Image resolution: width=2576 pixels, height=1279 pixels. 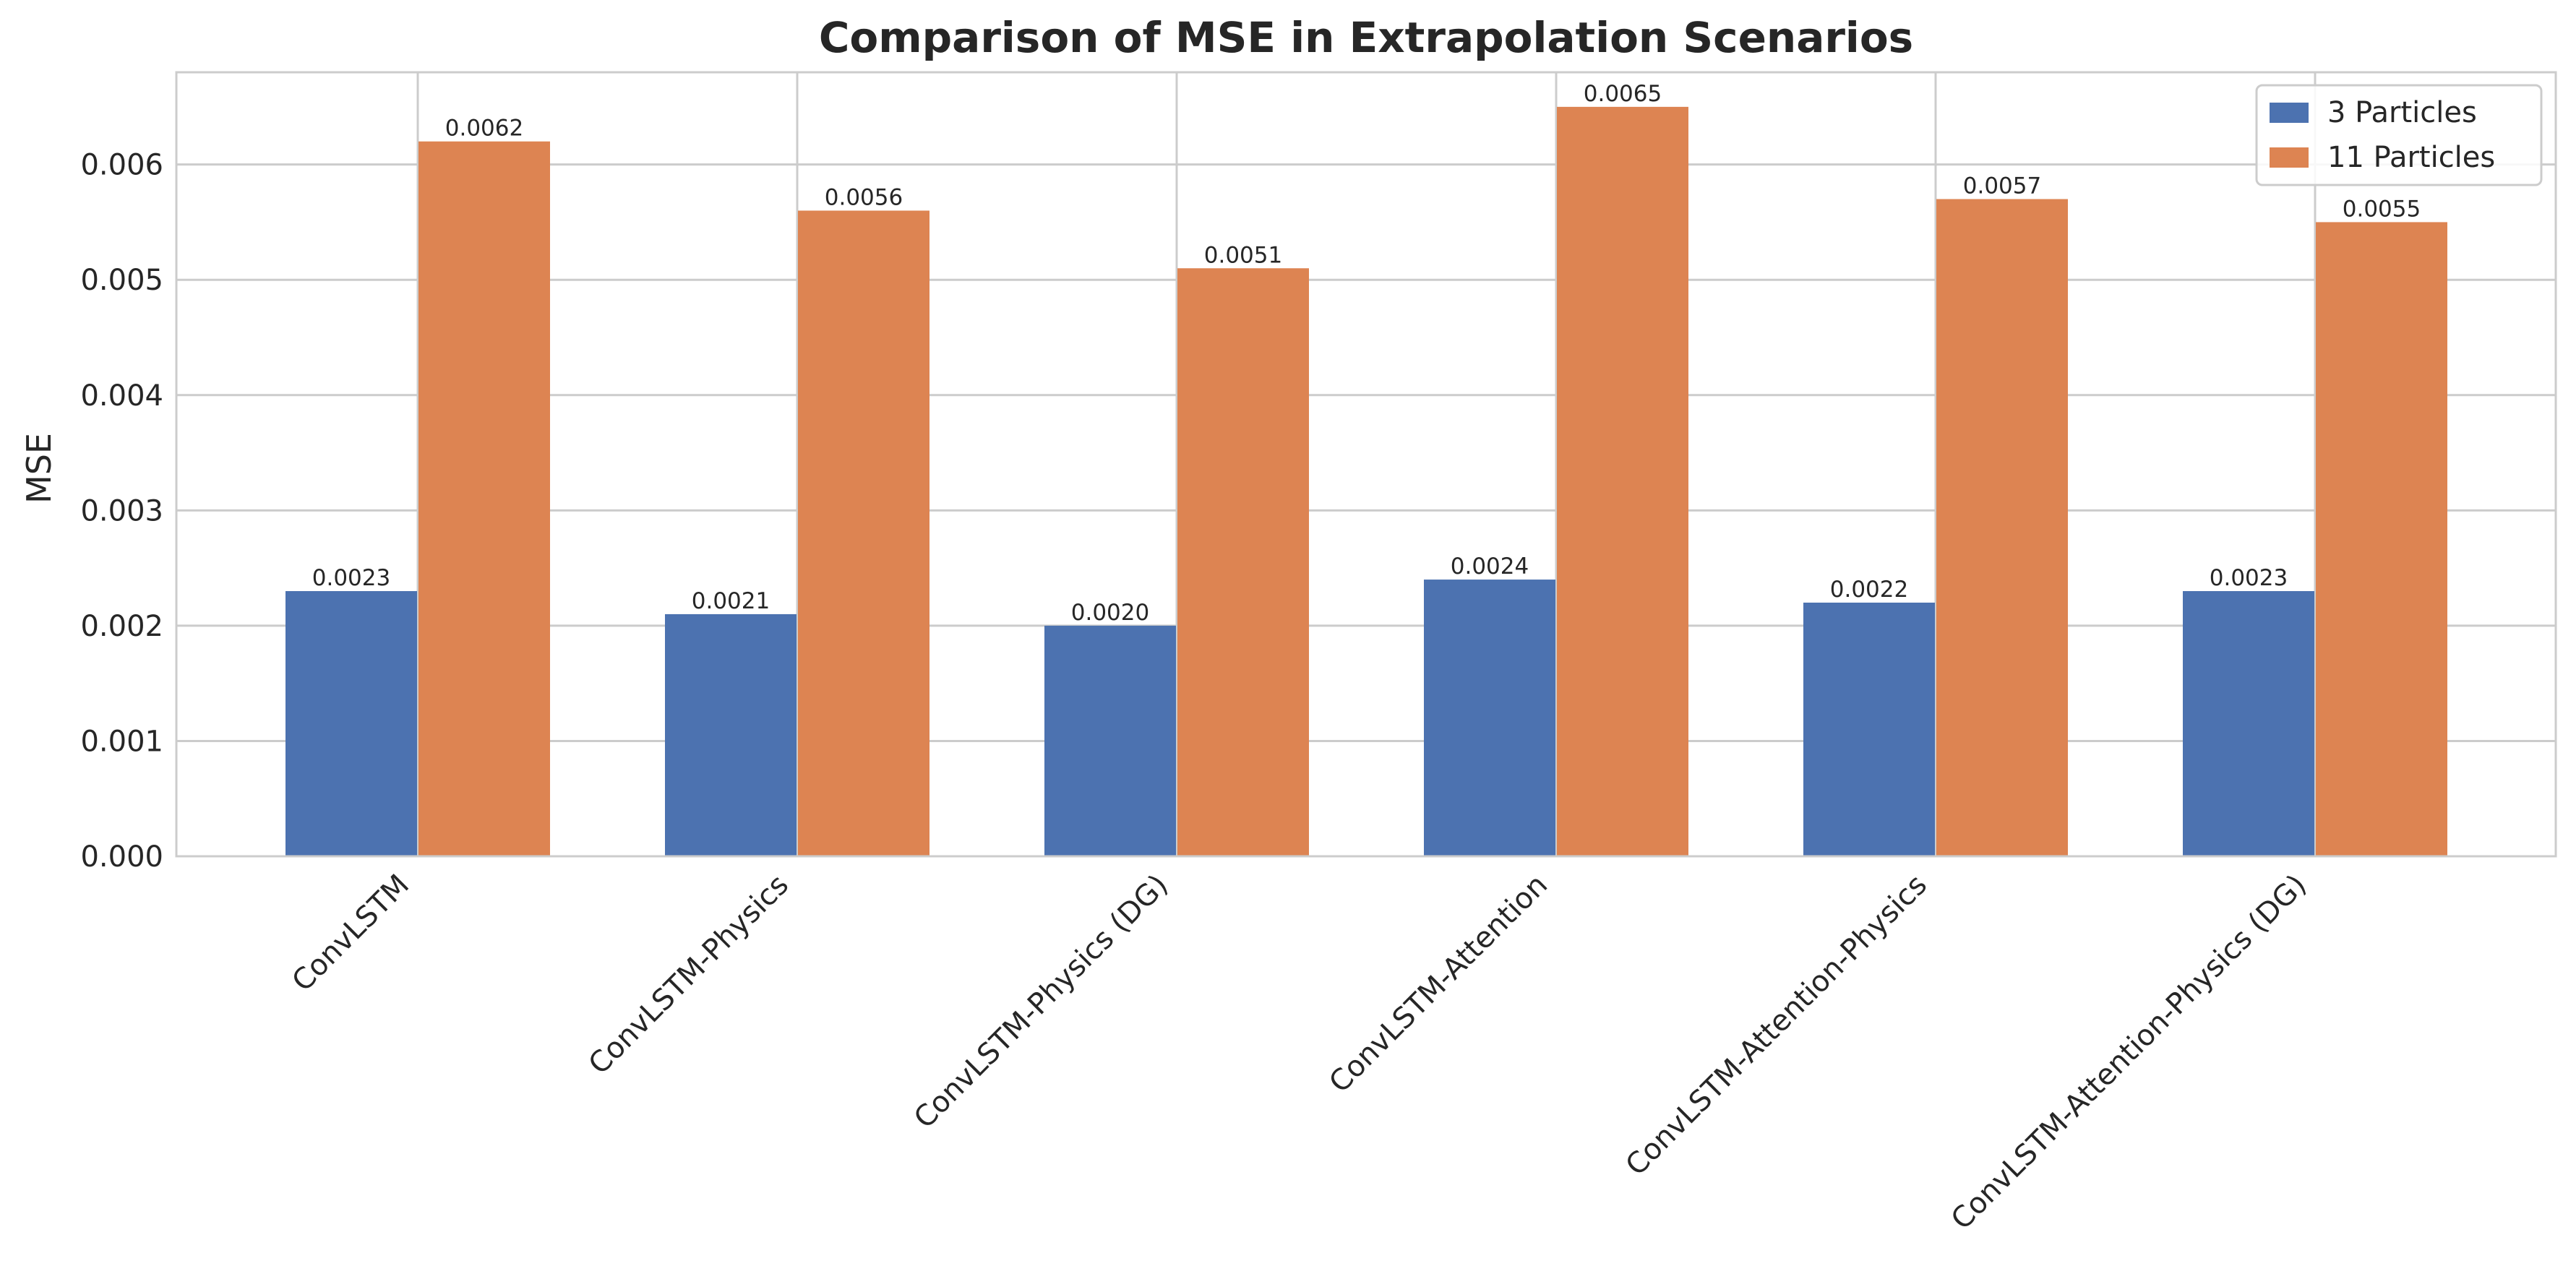 I want to click on y-tick-label: 0.000, so click(x=122, y=857).